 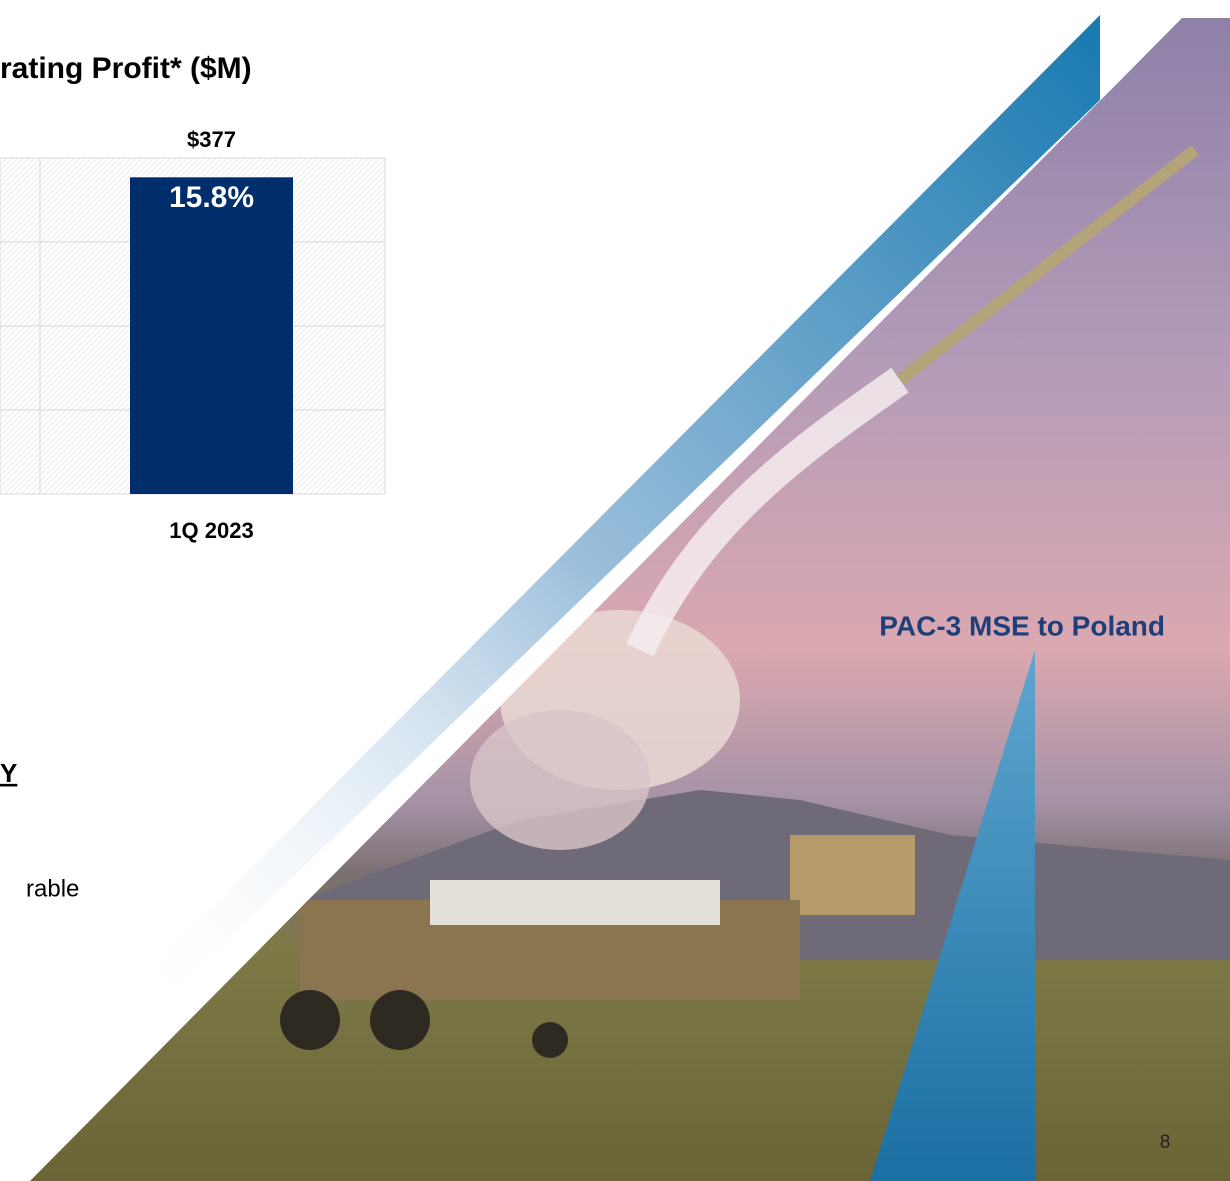 What do you see at coordinates (1165, 1142) in the screenshot?
I see `page-number: 8` at bounding box center [1165, 1142].